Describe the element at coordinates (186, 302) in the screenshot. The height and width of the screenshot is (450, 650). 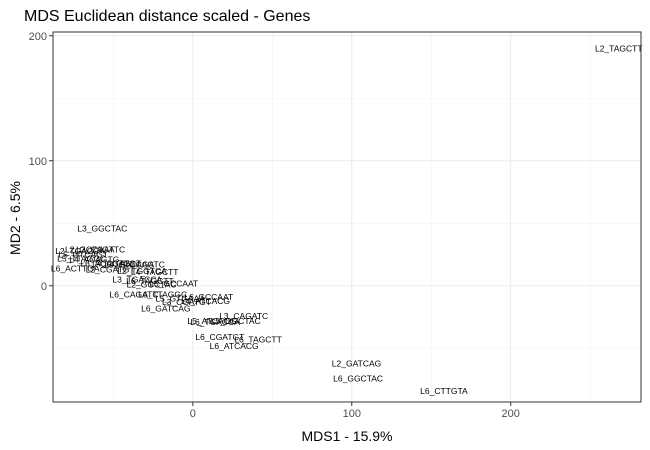
I see `point-label: L3_CGATGT` at that location.